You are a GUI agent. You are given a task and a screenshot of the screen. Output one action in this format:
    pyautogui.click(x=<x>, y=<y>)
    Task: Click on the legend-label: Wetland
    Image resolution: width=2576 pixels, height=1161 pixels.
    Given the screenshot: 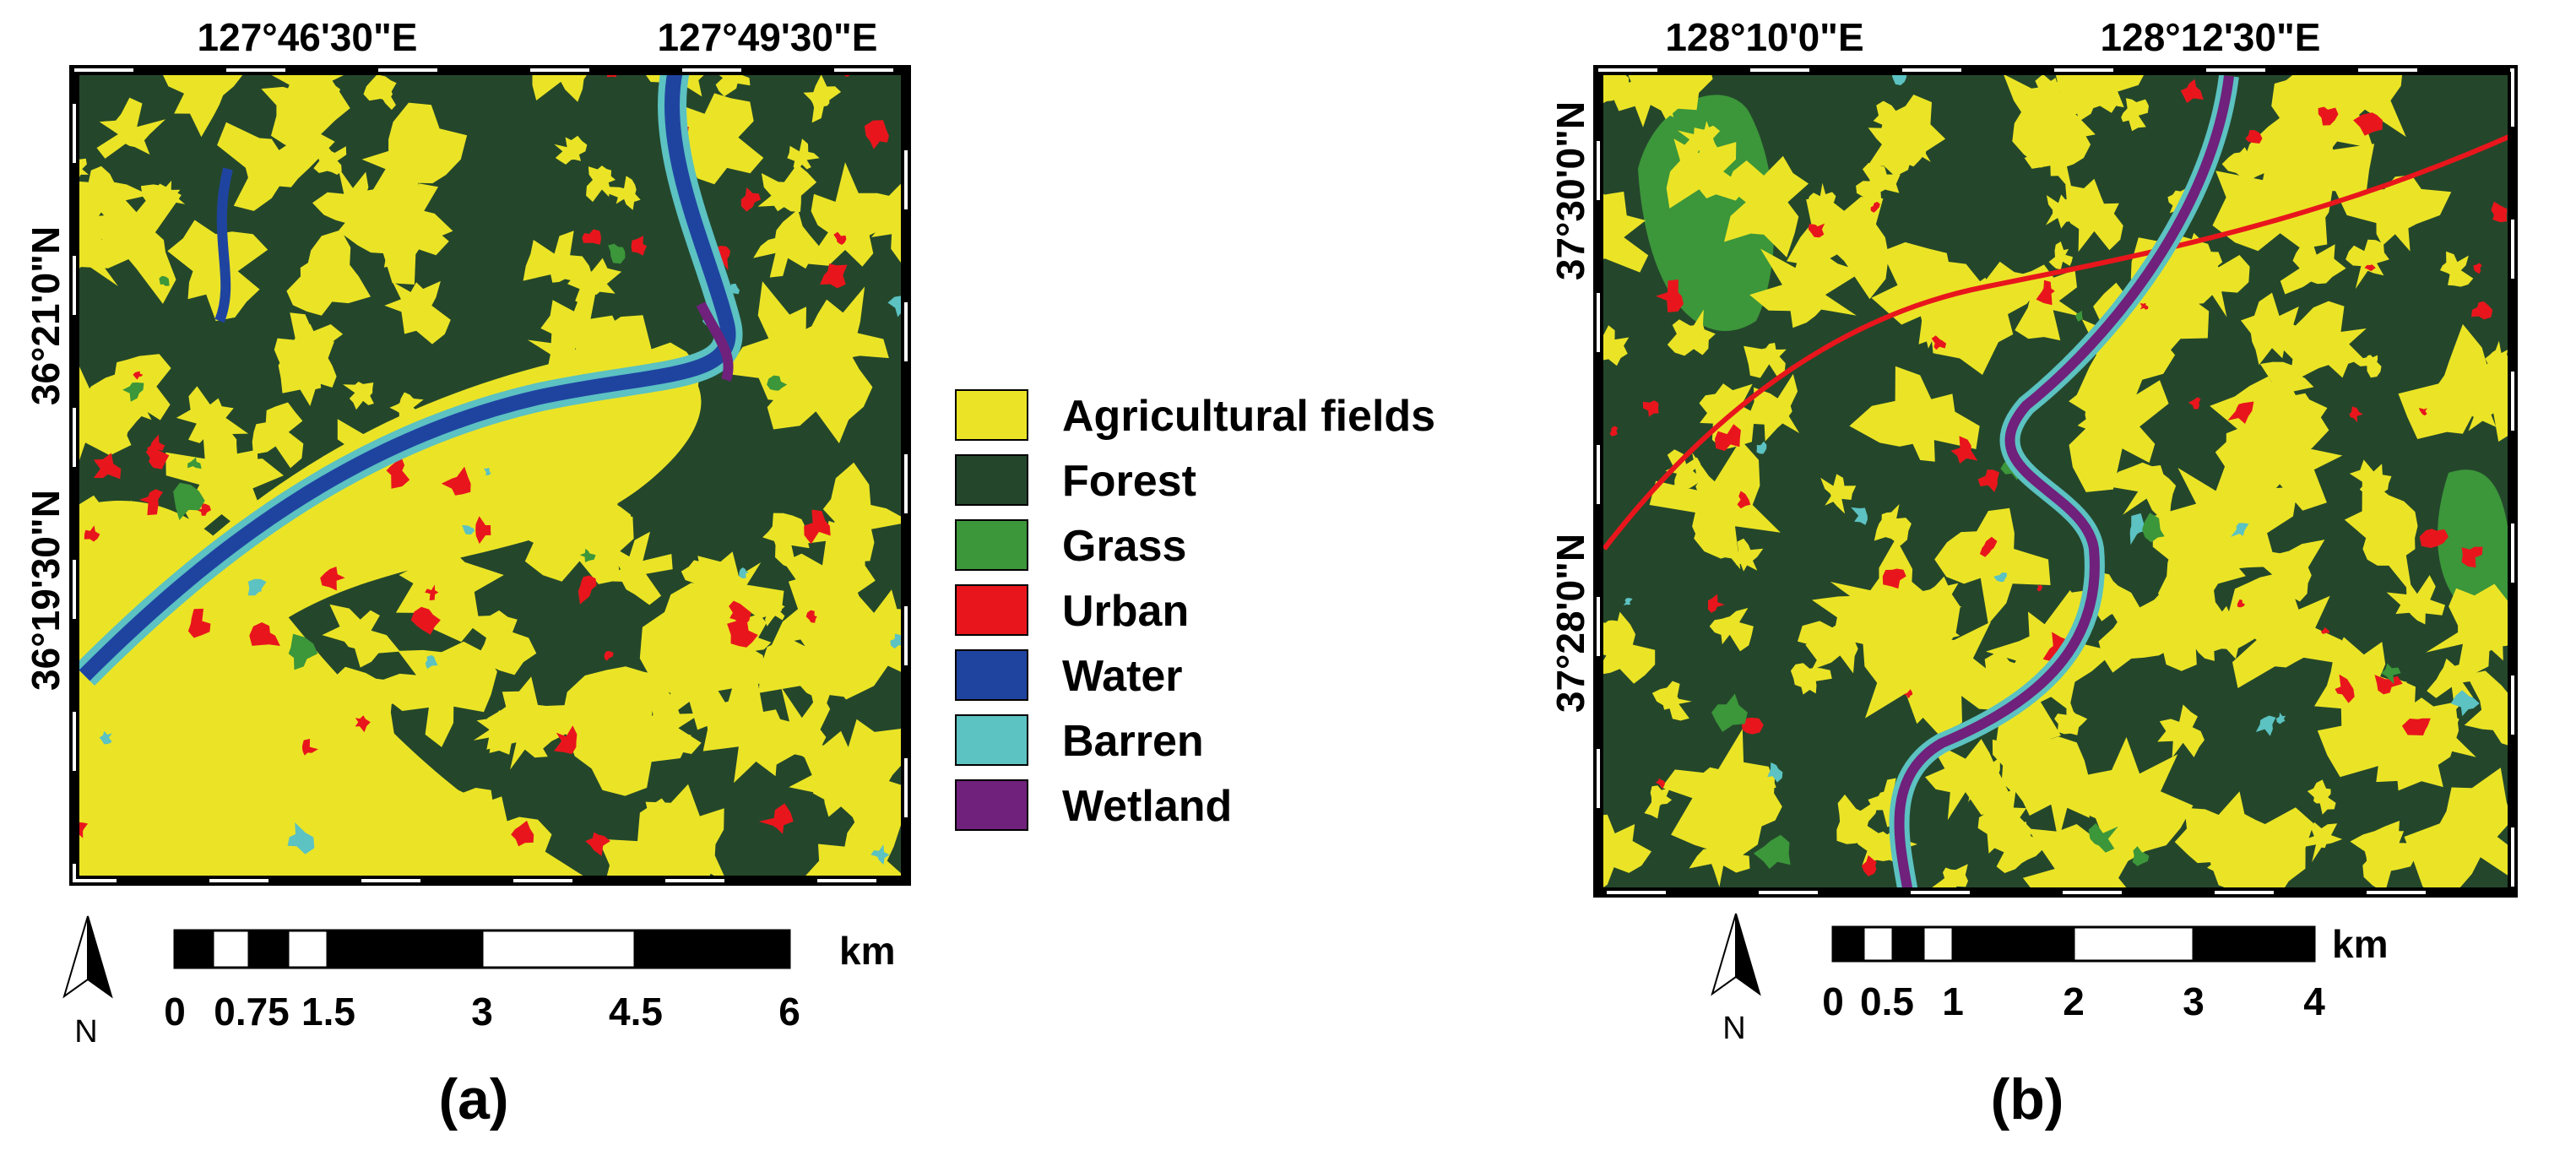 What is the action you would take?
    pyautogui.click(x=1147, y=806)
    